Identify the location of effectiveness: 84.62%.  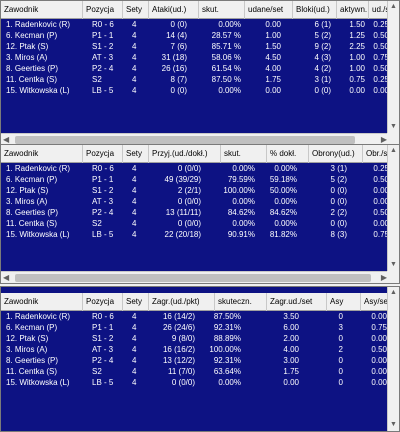
(241, 212).